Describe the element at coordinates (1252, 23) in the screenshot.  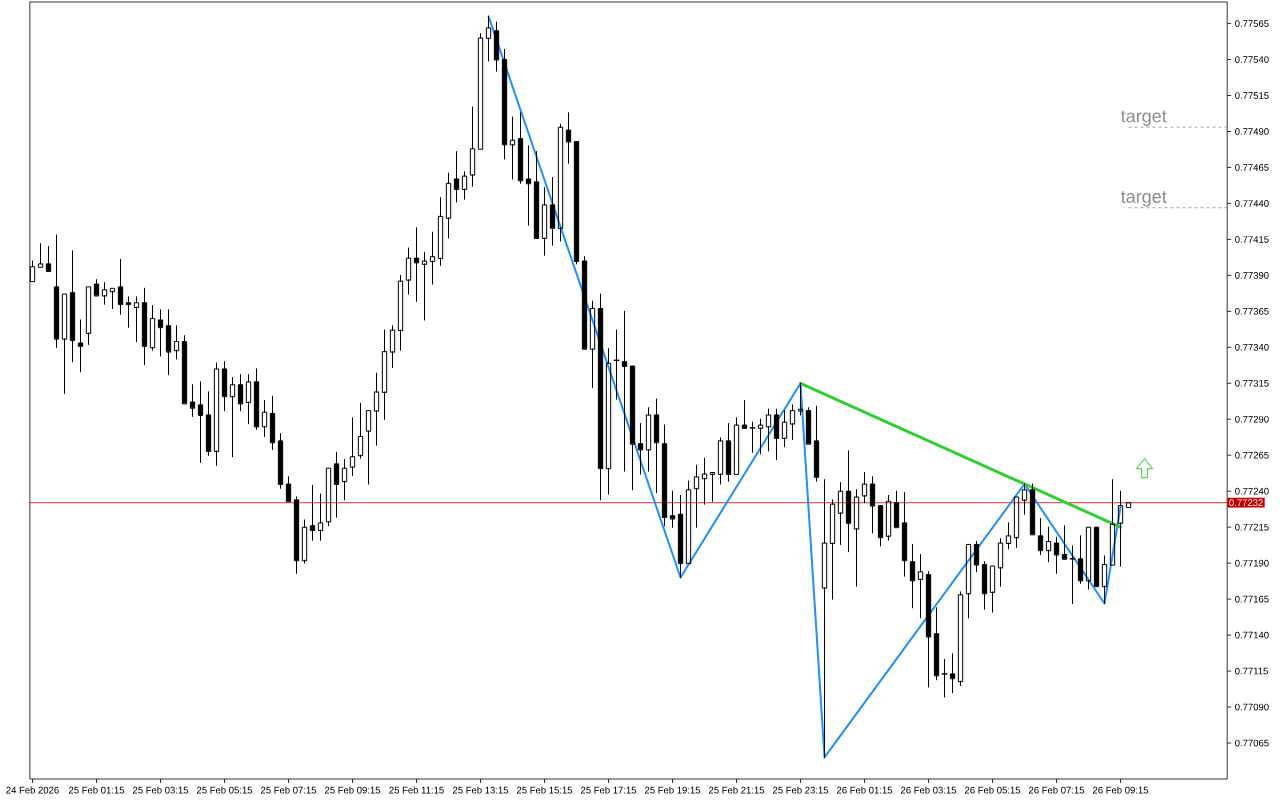
I see `y-tick-label: 0.77565` at that location.